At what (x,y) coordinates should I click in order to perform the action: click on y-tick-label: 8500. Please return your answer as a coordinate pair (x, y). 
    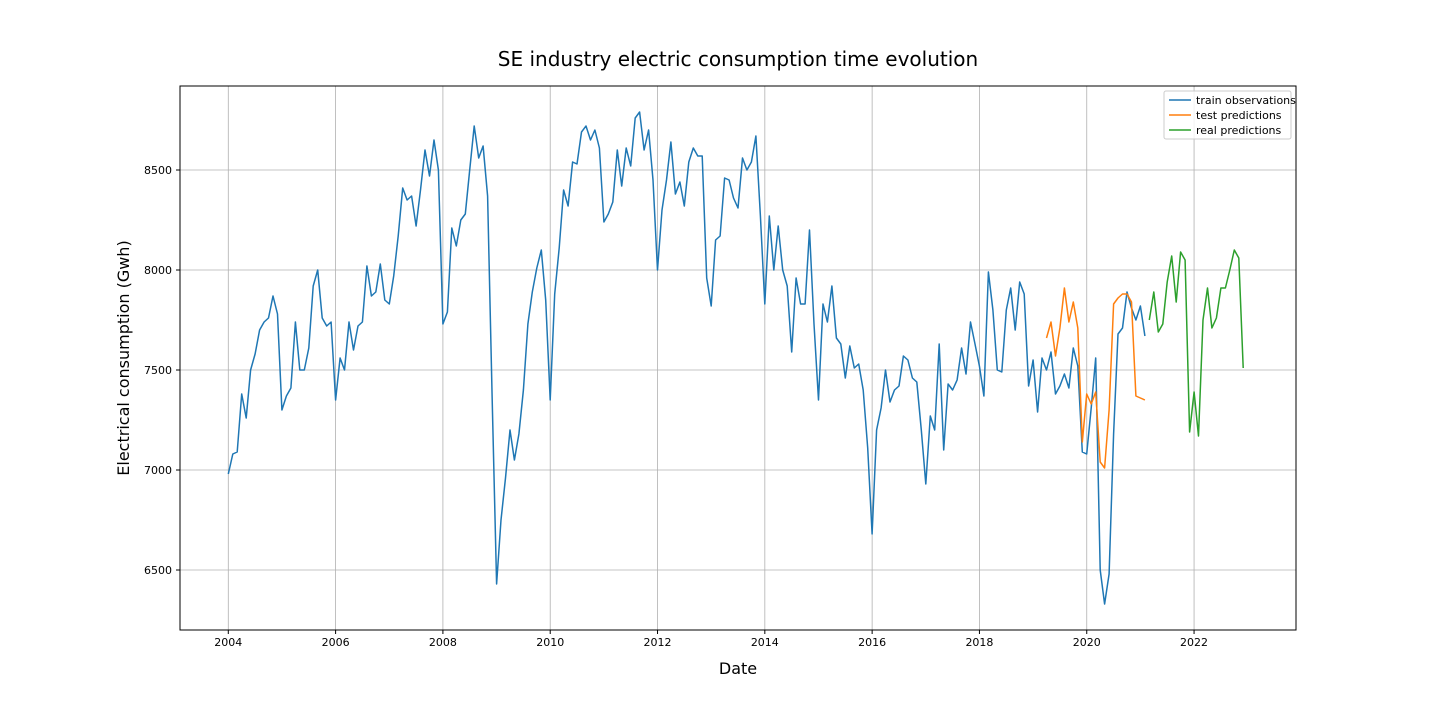
    Looking at the image, I should click on (158, 170).